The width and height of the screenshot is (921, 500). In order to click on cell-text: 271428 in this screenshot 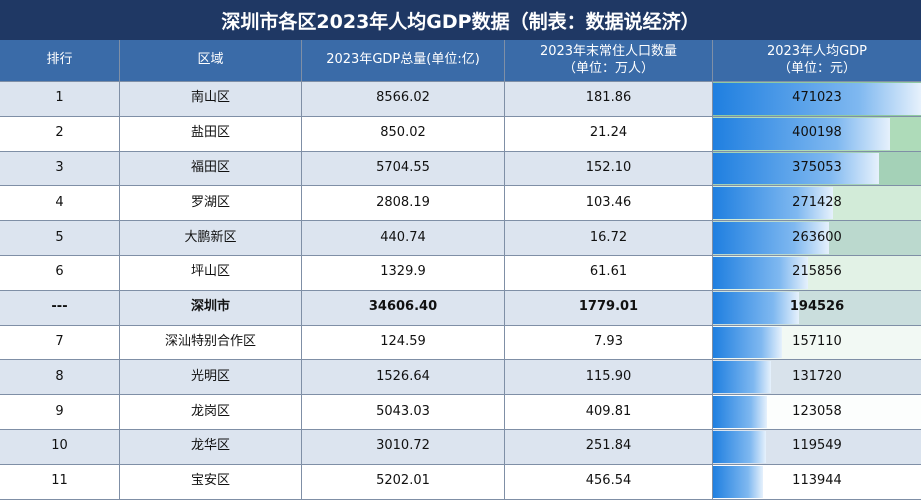, I will do `click(817, 202)`.